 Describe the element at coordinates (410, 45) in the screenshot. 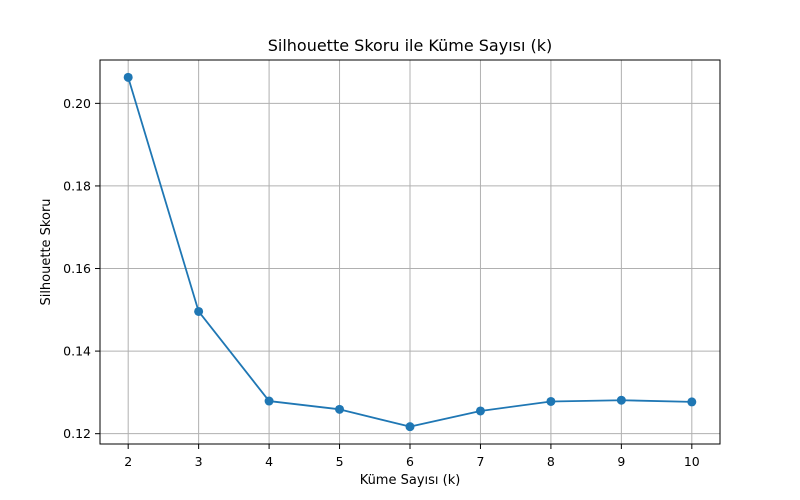

I see `chart-title: Silhouette Skoru ile Küme Sayısı (k)` at that location.